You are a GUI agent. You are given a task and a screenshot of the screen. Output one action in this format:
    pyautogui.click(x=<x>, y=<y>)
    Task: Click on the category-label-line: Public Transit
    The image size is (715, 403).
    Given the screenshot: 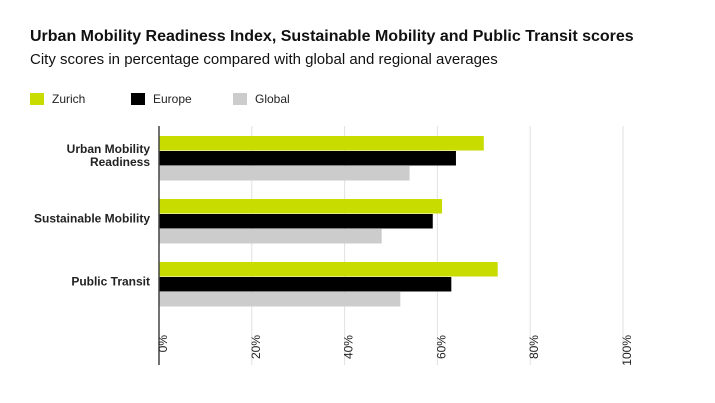 What is the action you would take?
    pyautogui.click(x=110, y=282)
    